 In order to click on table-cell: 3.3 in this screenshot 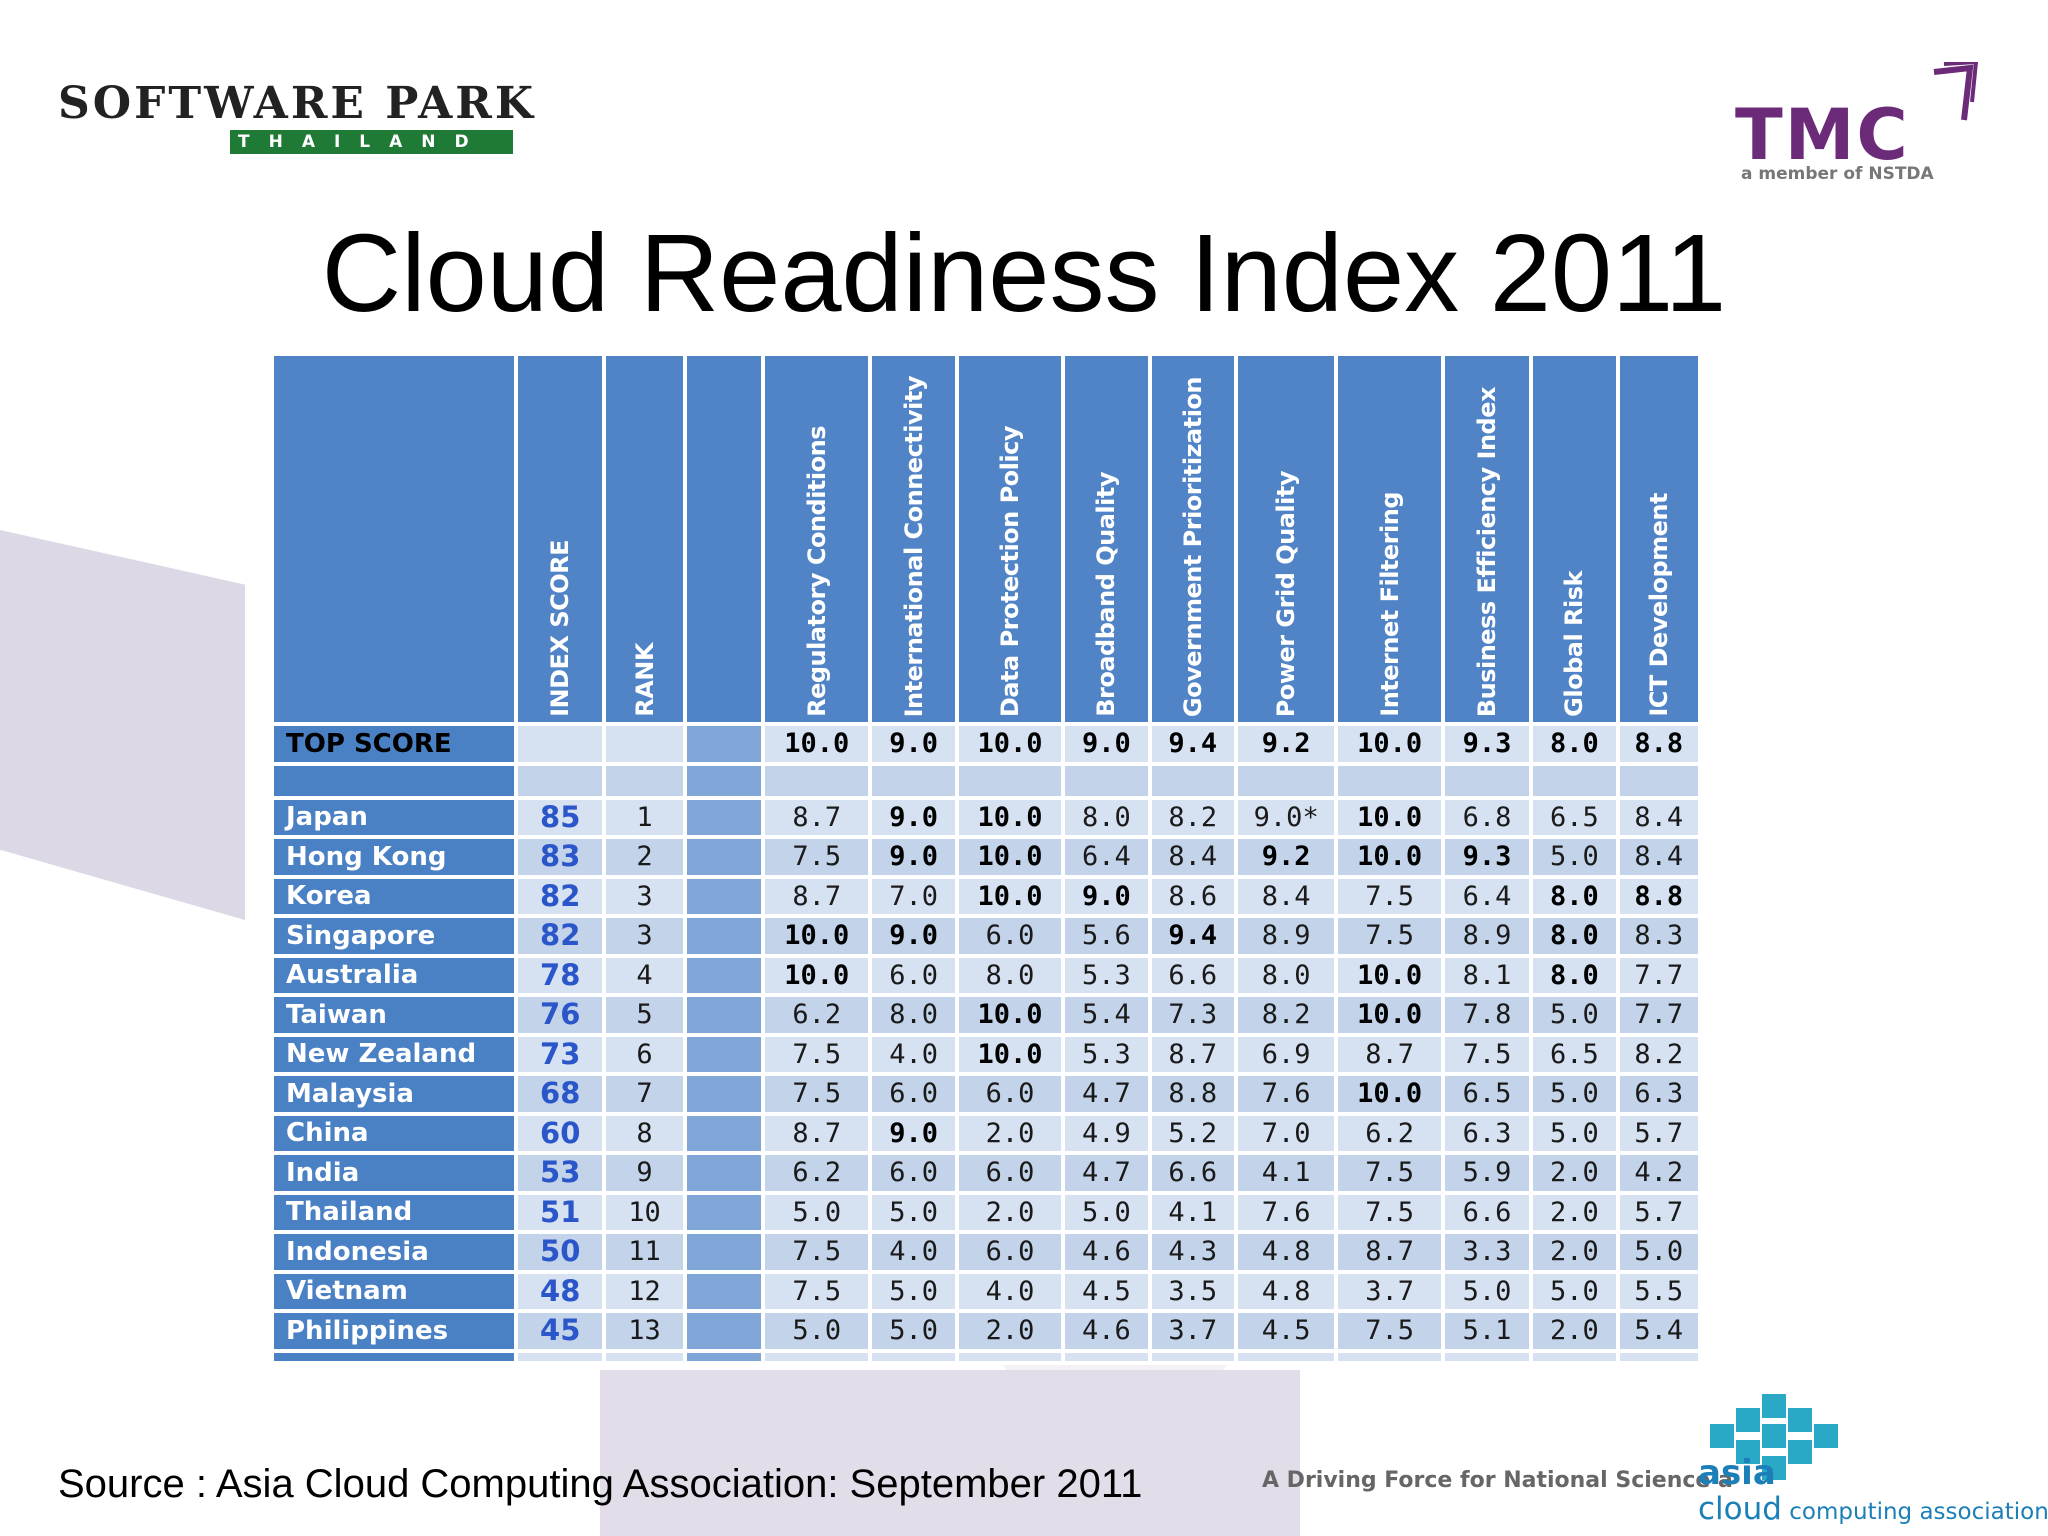, I will do `click(1487, 1252)`.